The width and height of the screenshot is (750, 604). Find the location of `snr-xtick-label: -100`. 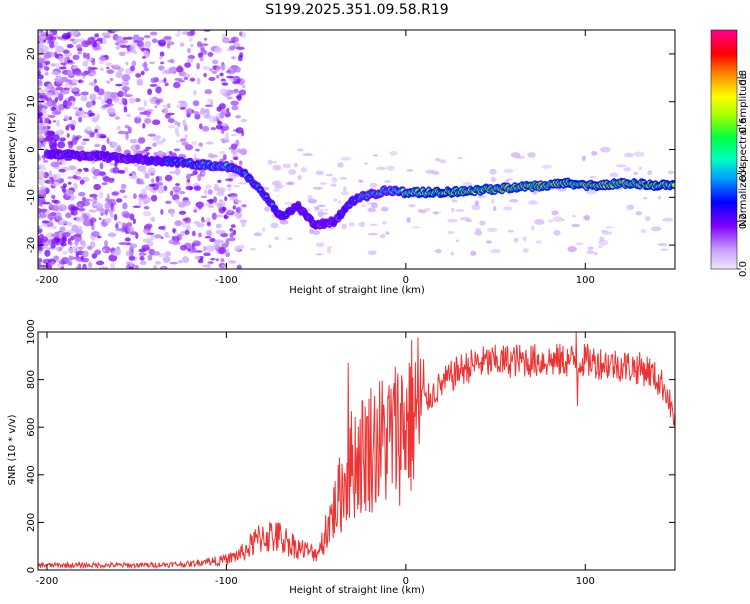

snr-xtick-label: -100 is located at coordinates (226, 581).